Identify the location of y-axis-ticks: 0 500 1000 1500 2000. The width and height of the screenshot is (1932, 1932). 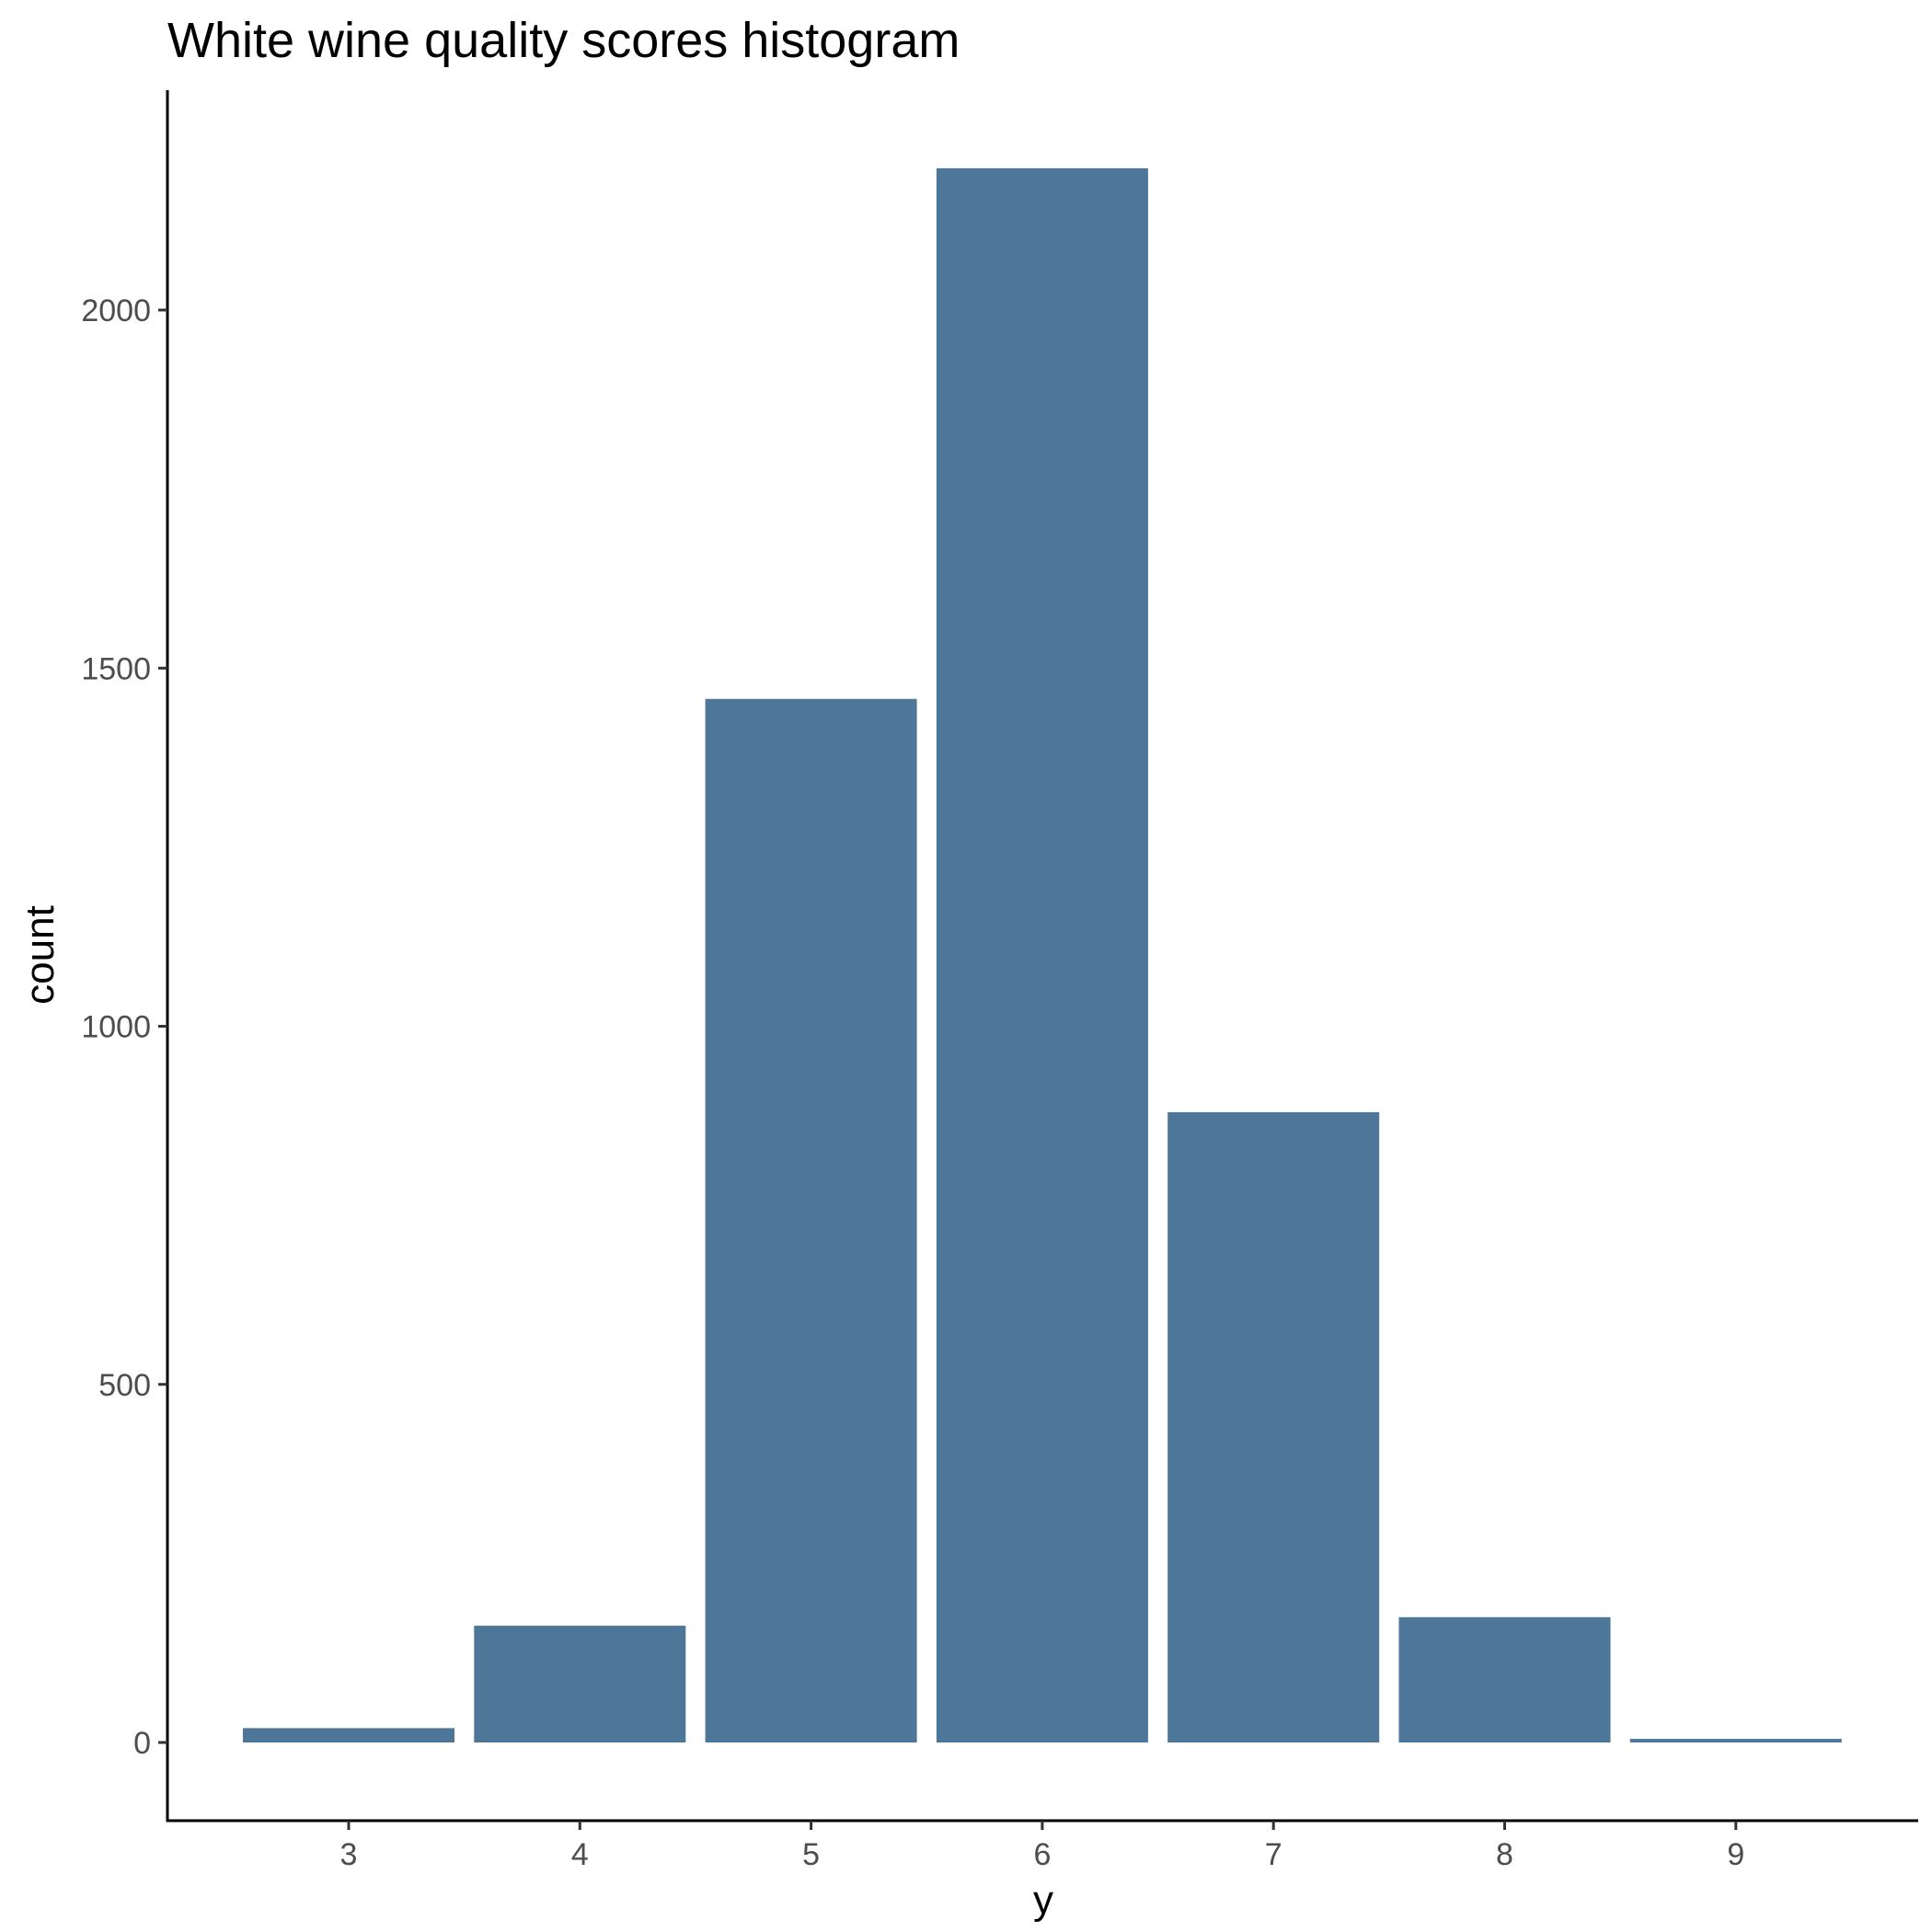
(124, 1027).